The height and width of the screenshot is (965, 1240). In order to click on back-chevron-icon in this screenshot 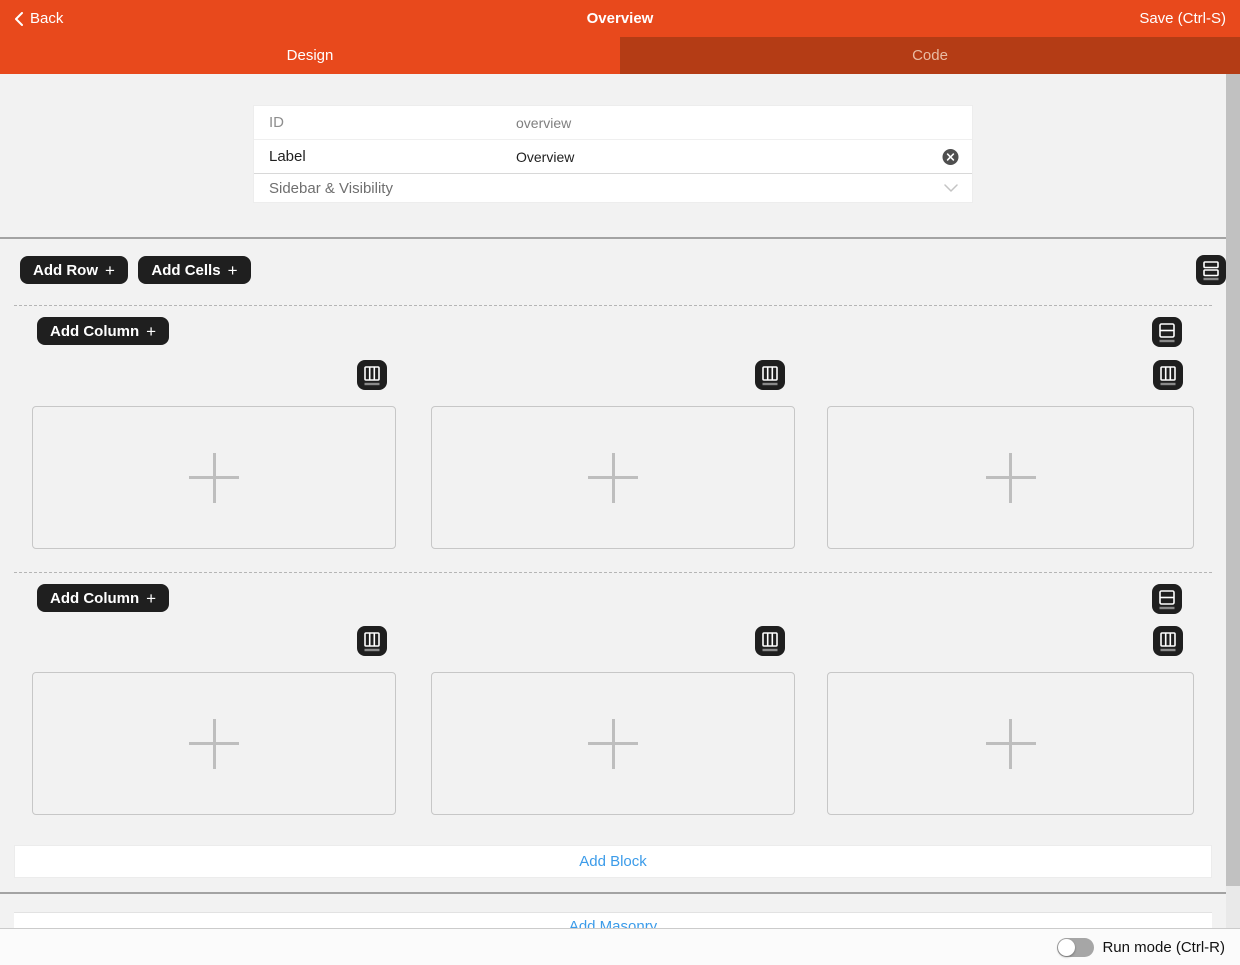, I will do `click(18, 18)`.